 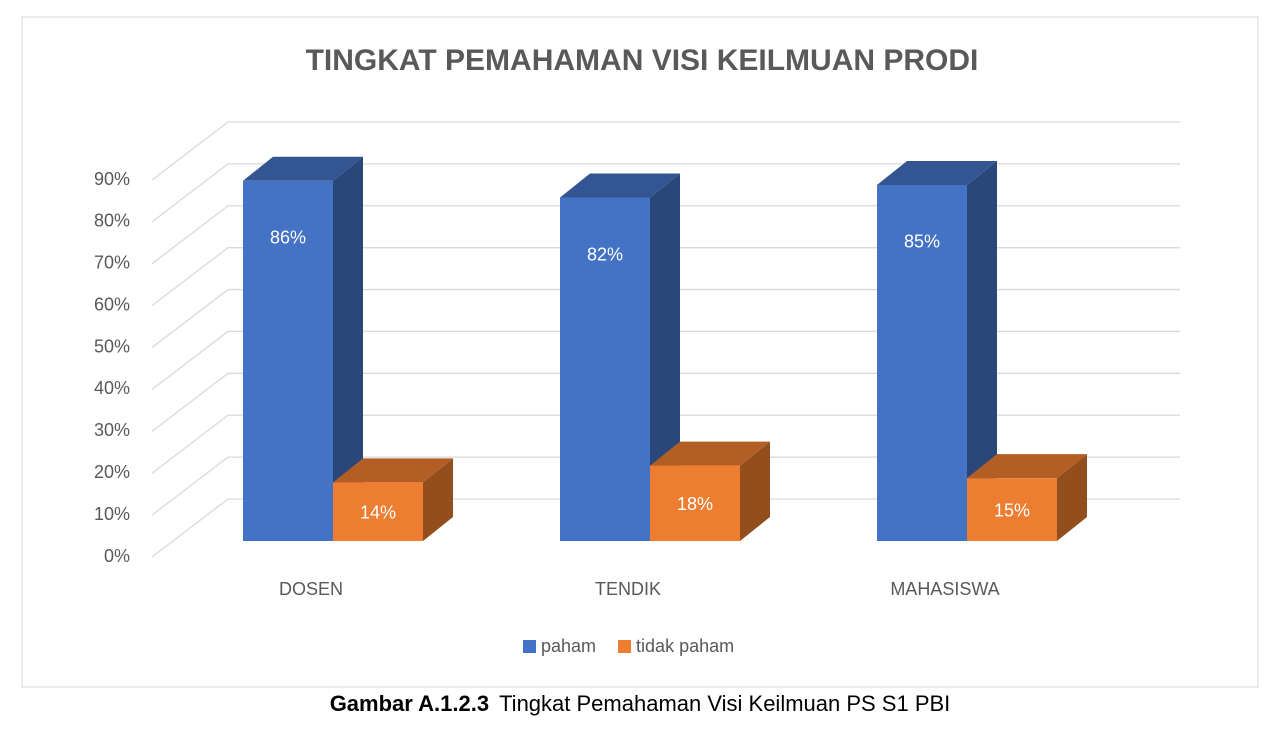 What do you see at coordinates (112, 179) in the screenshot?
I see `y-tick-label: 90%` at bounding box center [112, 179].